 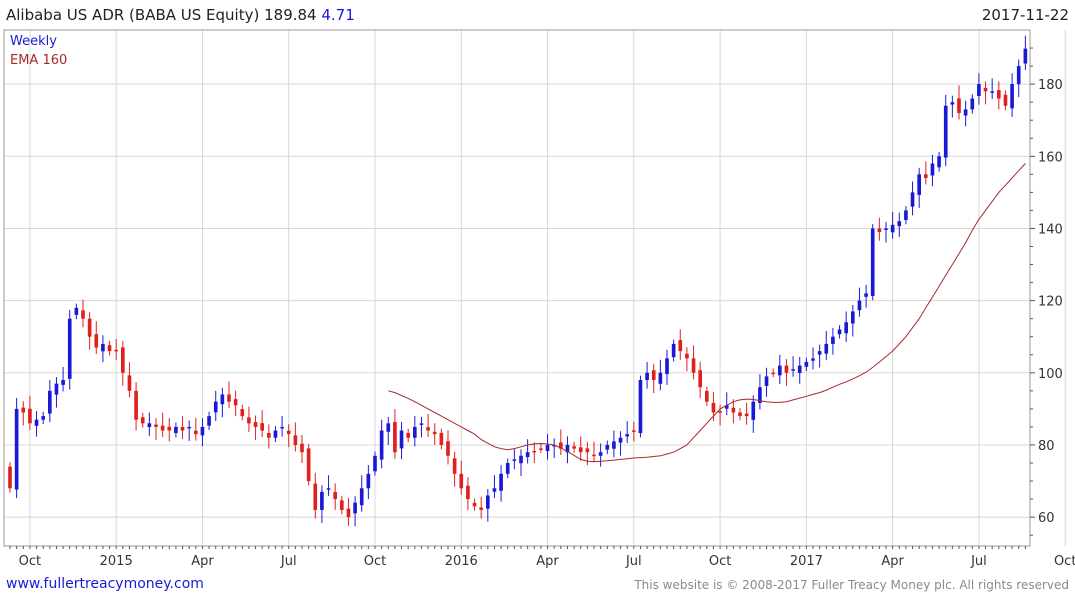 What do you see at coordinates (1046, 518) in the screenshot?
I see `y-tick-label: 60` at bounding box center [1046, 518].